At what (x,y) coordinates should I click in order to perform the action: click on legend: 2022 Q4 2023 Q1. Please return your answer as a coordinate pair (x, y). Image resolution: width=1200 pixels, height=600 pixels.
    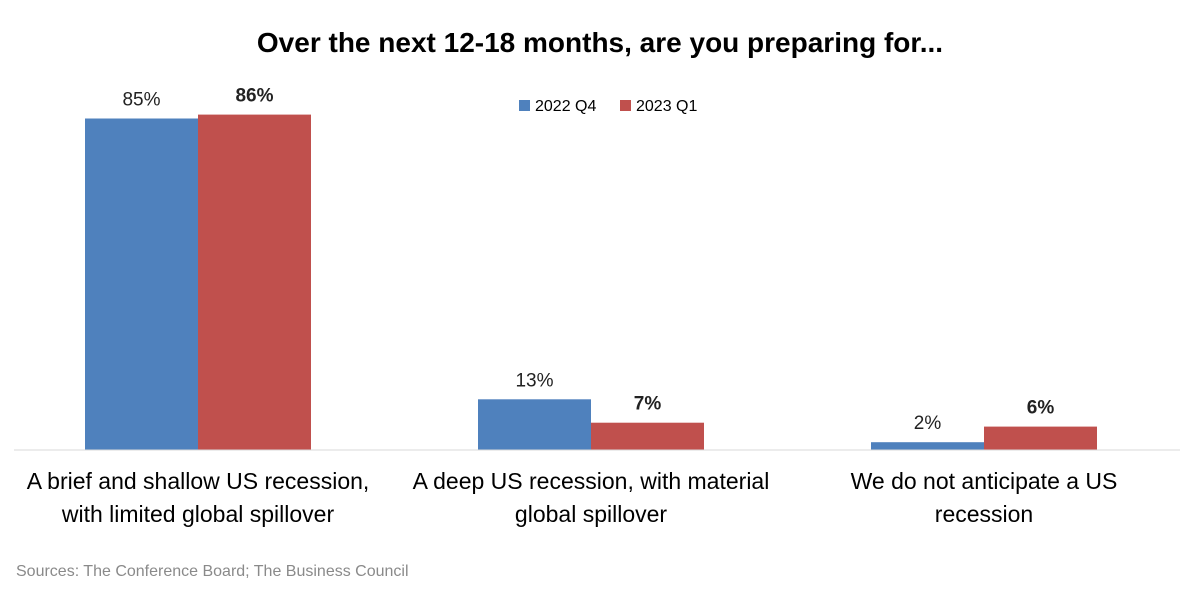
    Looking at the image, I should click on (608, 106).